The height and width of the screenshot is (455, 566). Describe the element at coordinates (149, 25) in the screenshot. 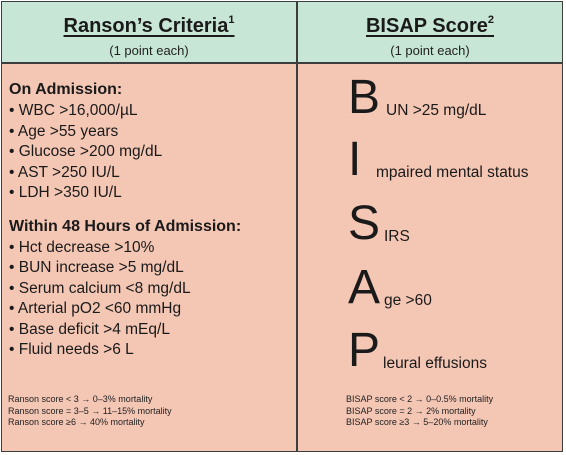

I see `ranson-title: Ranson’s Criteria1` at that location.